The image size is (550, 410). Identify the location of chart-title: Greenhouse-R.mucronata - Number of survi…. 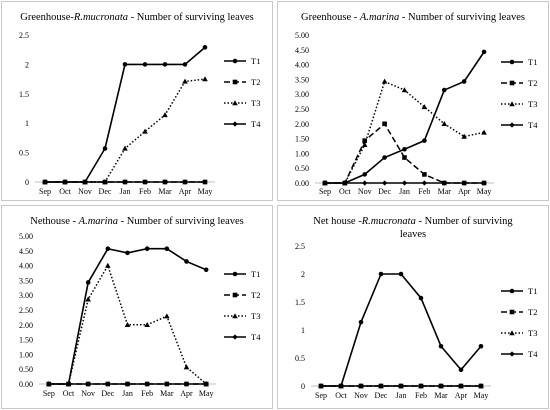
(137, 17).